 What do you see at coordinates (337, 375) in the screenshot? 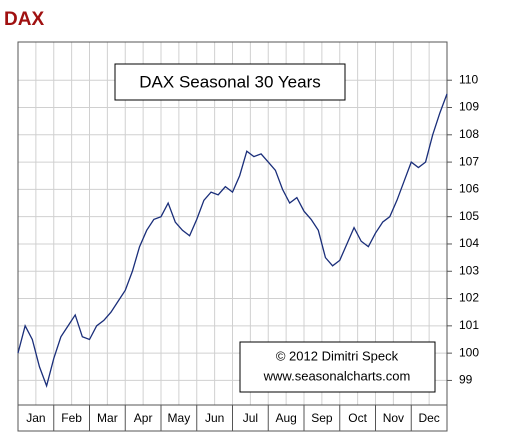
I see `credit-url: www.seasonalcharts.com` at bounding box center [337, 375].